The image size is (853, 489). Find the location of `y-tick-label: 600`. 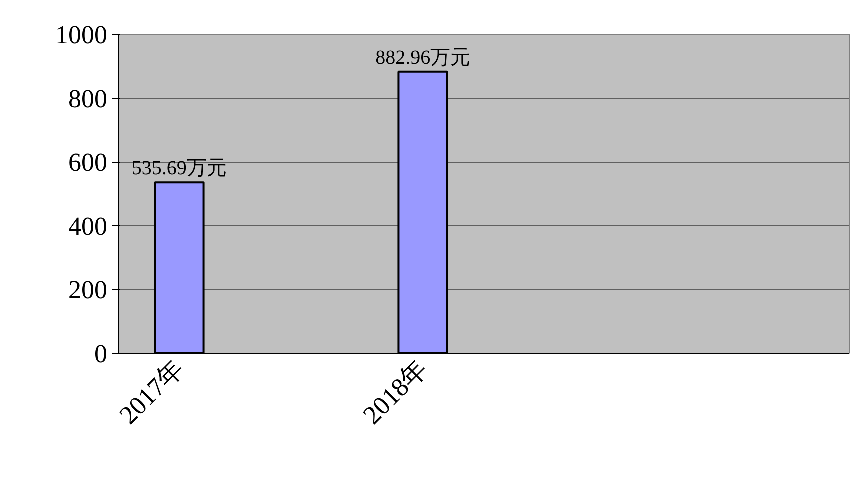

y-tick-label: 600 is located at coordinates (88, 163).